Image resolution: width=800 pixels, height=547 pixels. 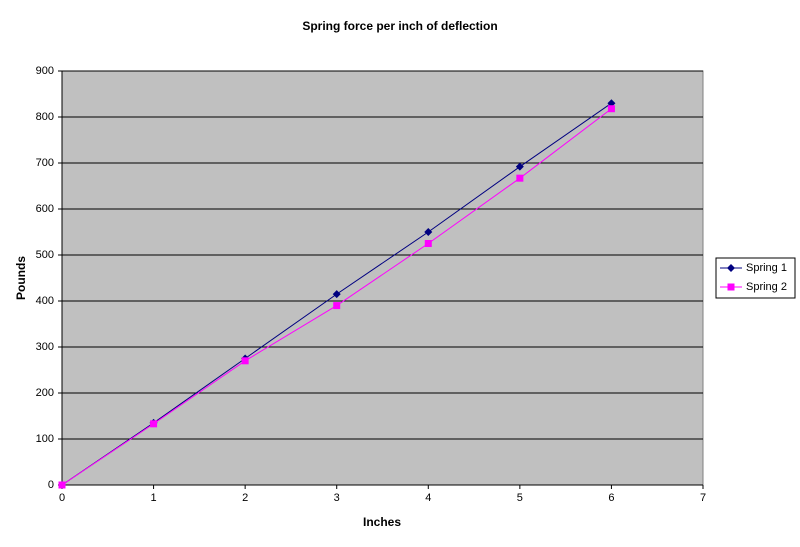 I want to click on legend-label: Spring 2, so click(x=766, y=287).